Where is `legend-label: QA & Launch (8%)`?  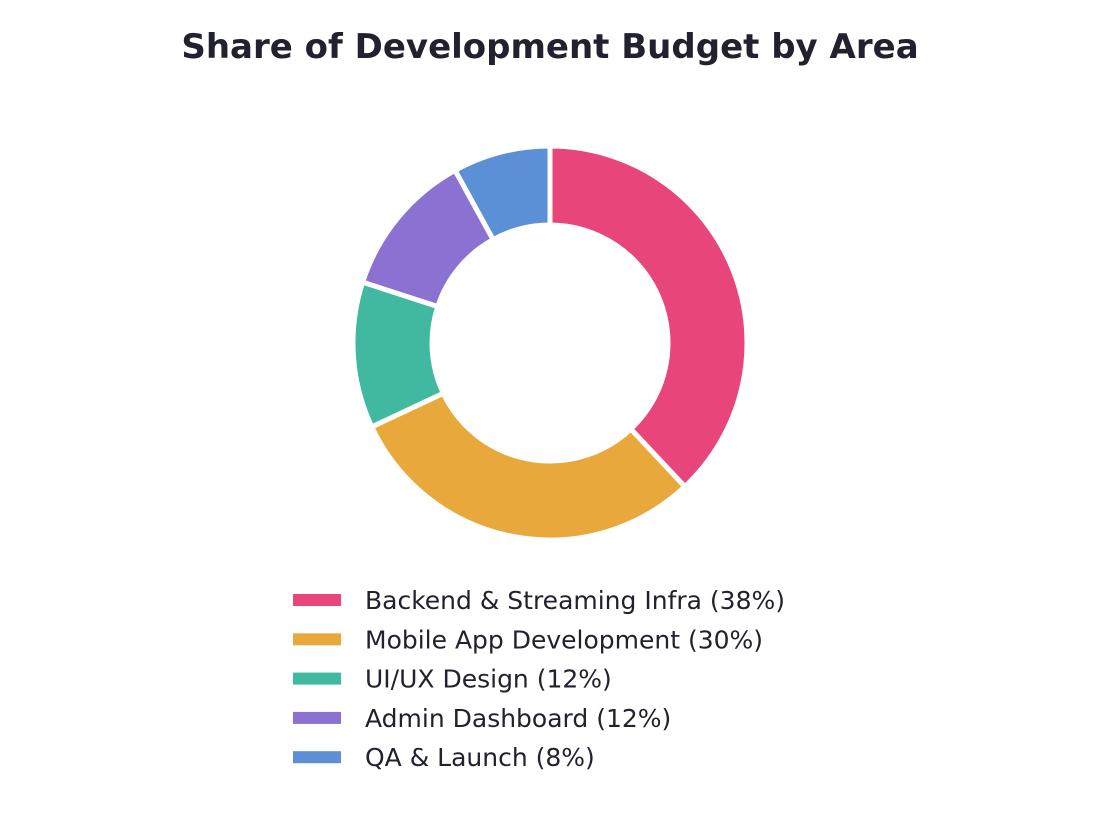 legend-label: QA & Launch (8%) is located at coordinates (480, 757).